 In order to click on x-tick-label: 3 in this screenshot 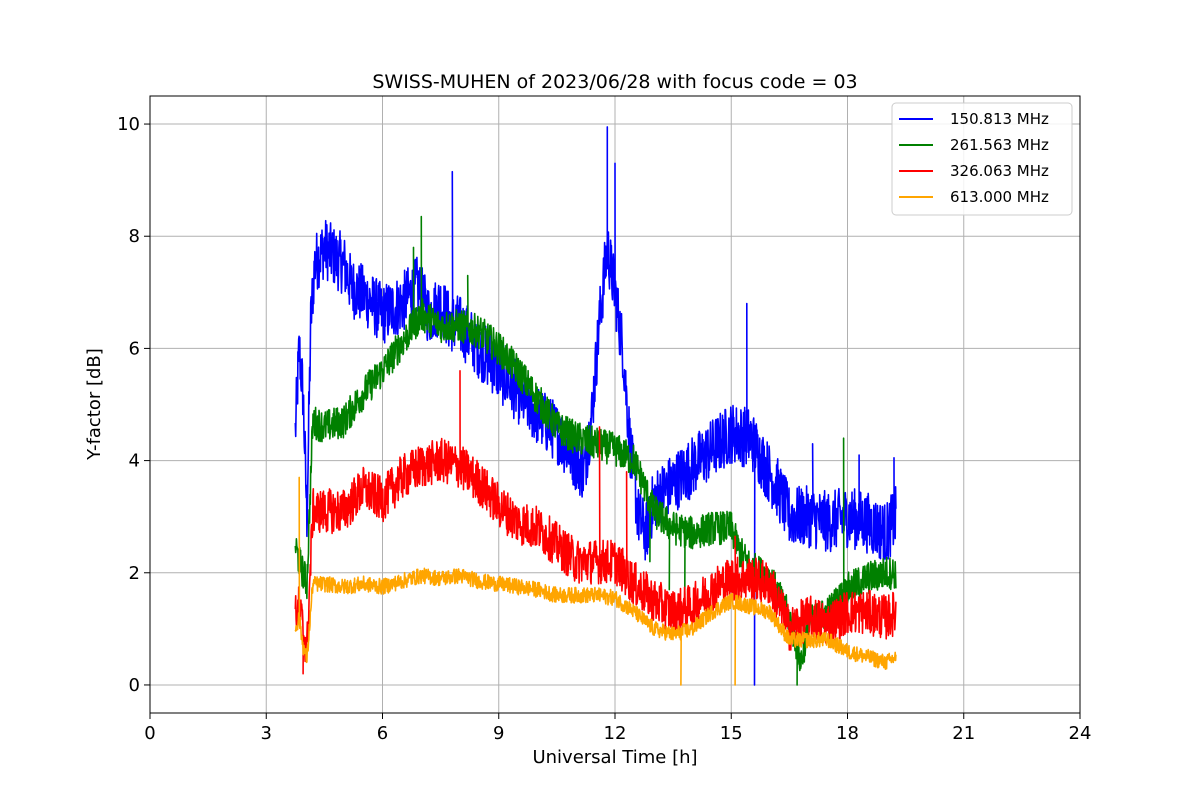, I will do `click(266, 733)`.